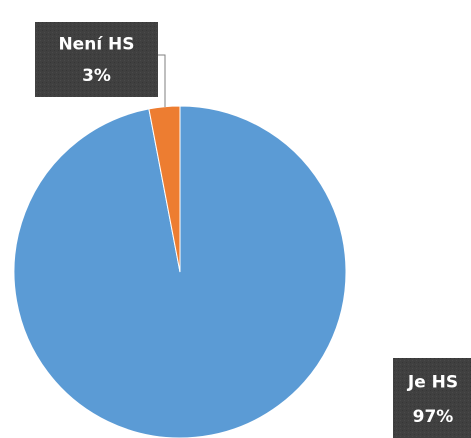  Describe the element at coordinates (432, 383) in the screenshot. I see `category-label: Je HS` at that location.